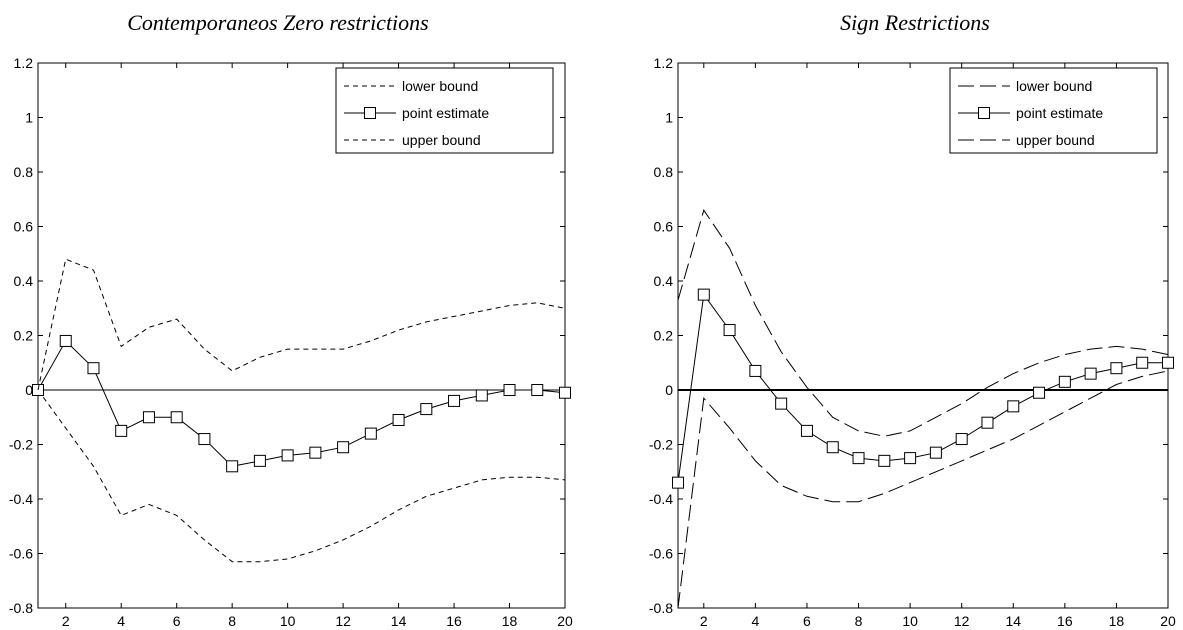 The image size is (1183, 630). What do you see at coordinates (915, 22) in the screenshot?
I see `chart-title-right: Sign Restrictions` at bounding box center [915, 22].